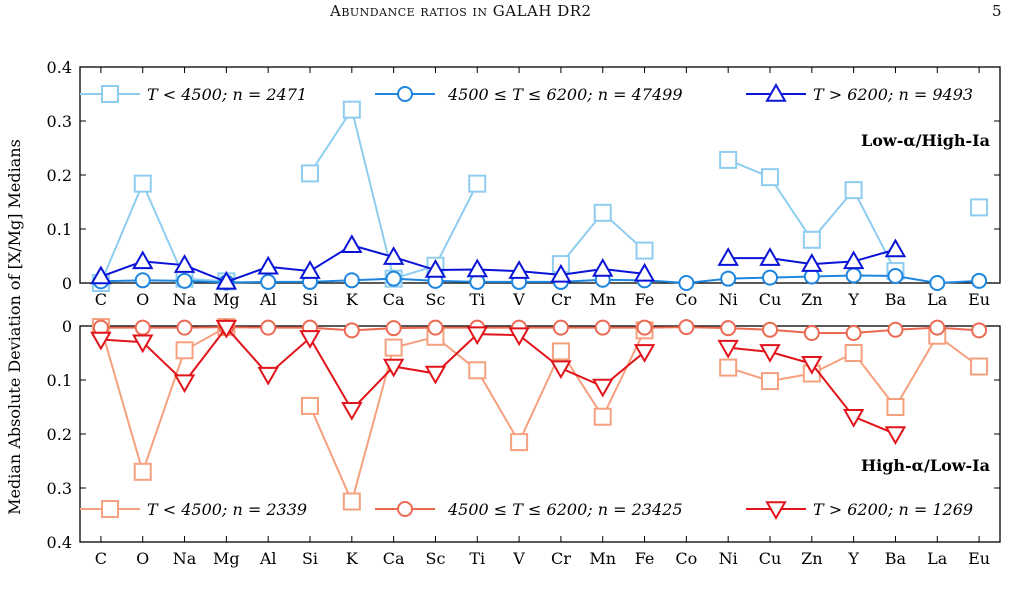 This screenshot has height=602, width=1021. I want to click on x-tick-label-mn: Mn, so click(602, 558).